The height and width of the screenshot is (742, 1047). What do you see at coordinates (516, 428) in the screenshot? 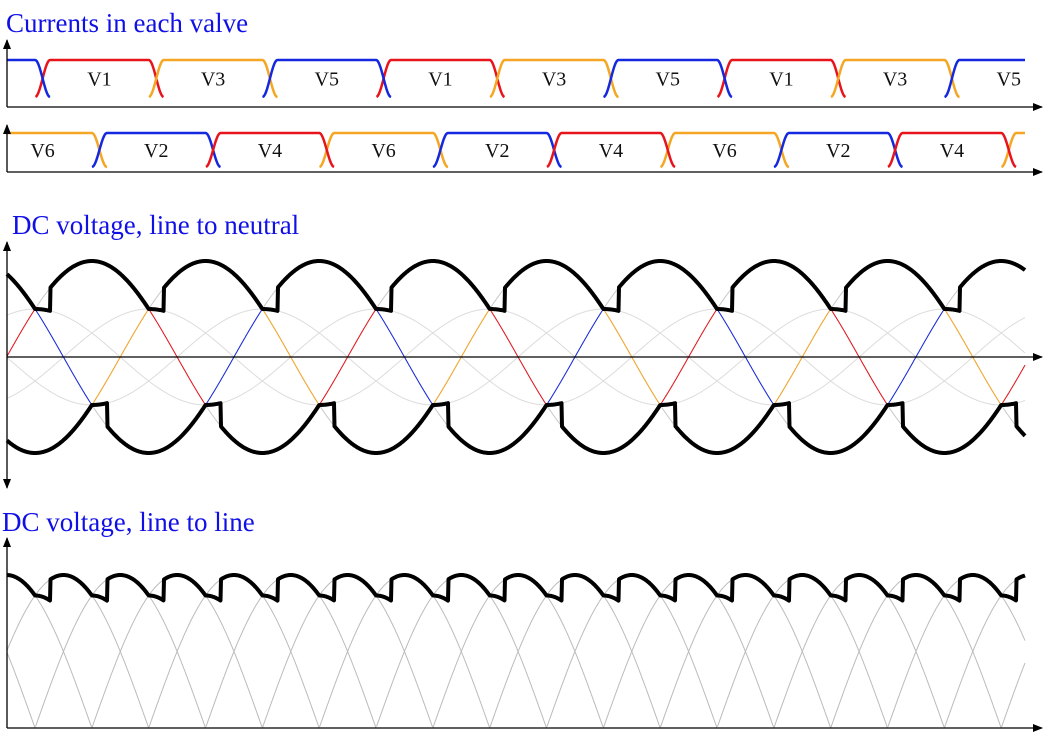
I see `negative-rail` at bounding box center [516, 428].